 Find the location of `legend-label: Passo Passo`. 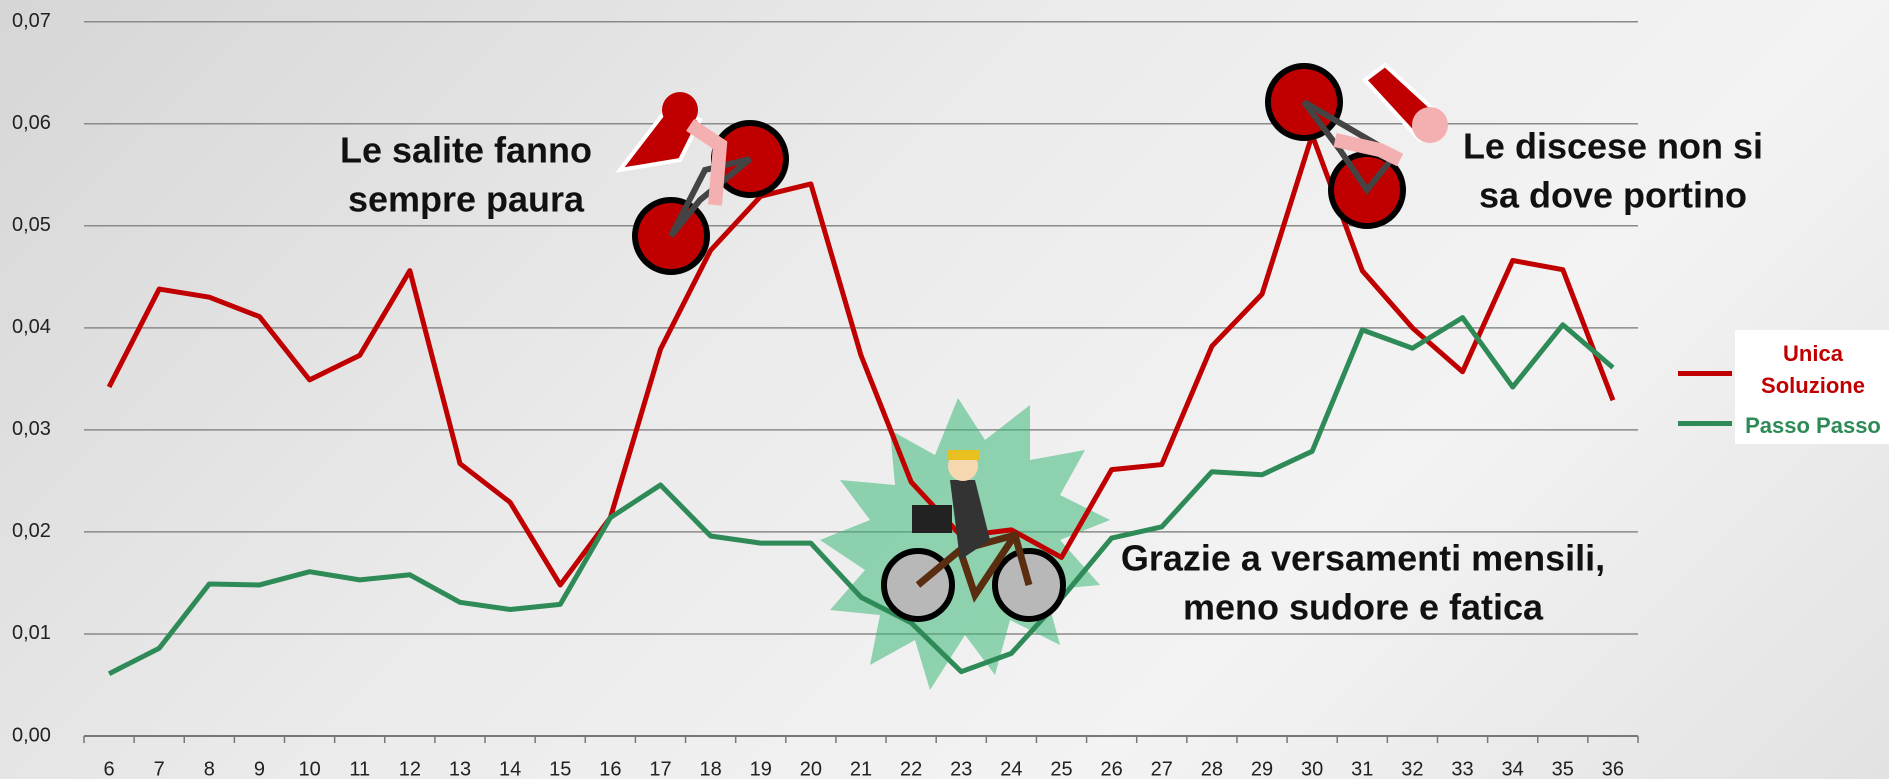

legend-label: Passo Passo is located at coordinates (1813, 425).